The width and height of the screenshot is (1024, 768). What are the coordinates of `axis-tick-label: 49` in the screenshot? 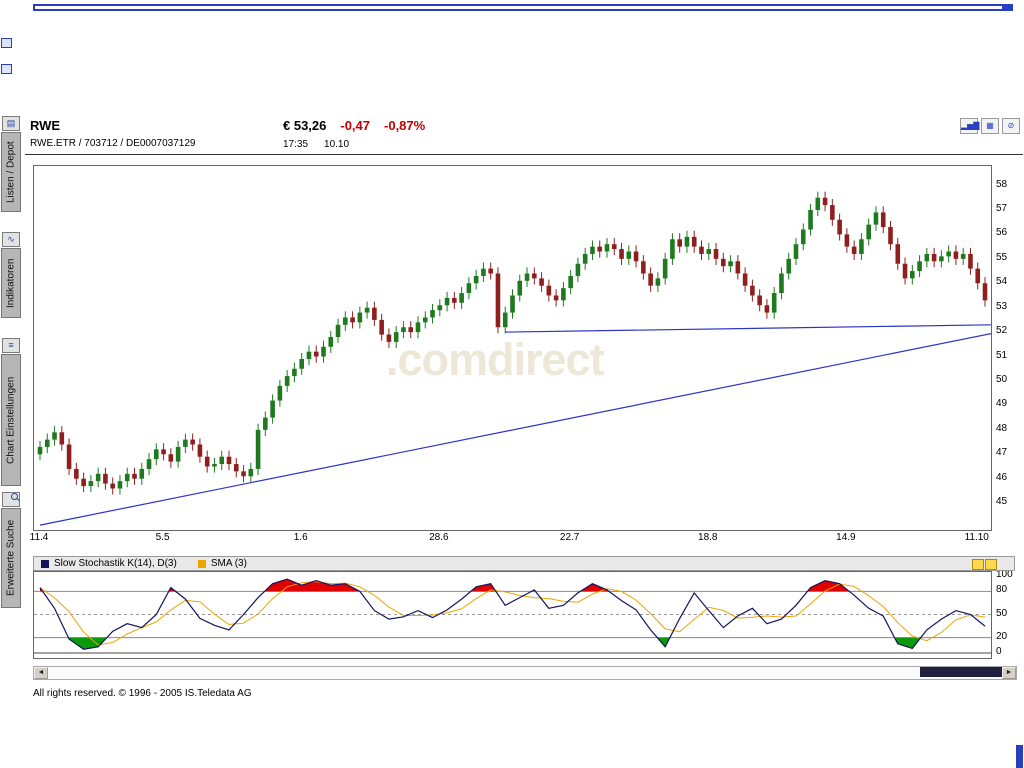 It's located at (1002, 404).